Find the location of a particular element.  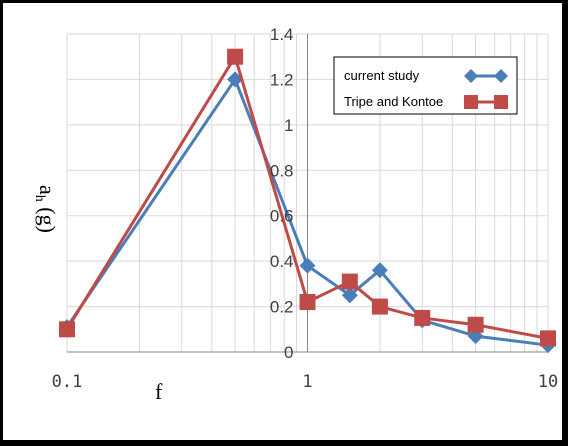

y-tick-label: 0.6 is located at coordinates (282, 216).